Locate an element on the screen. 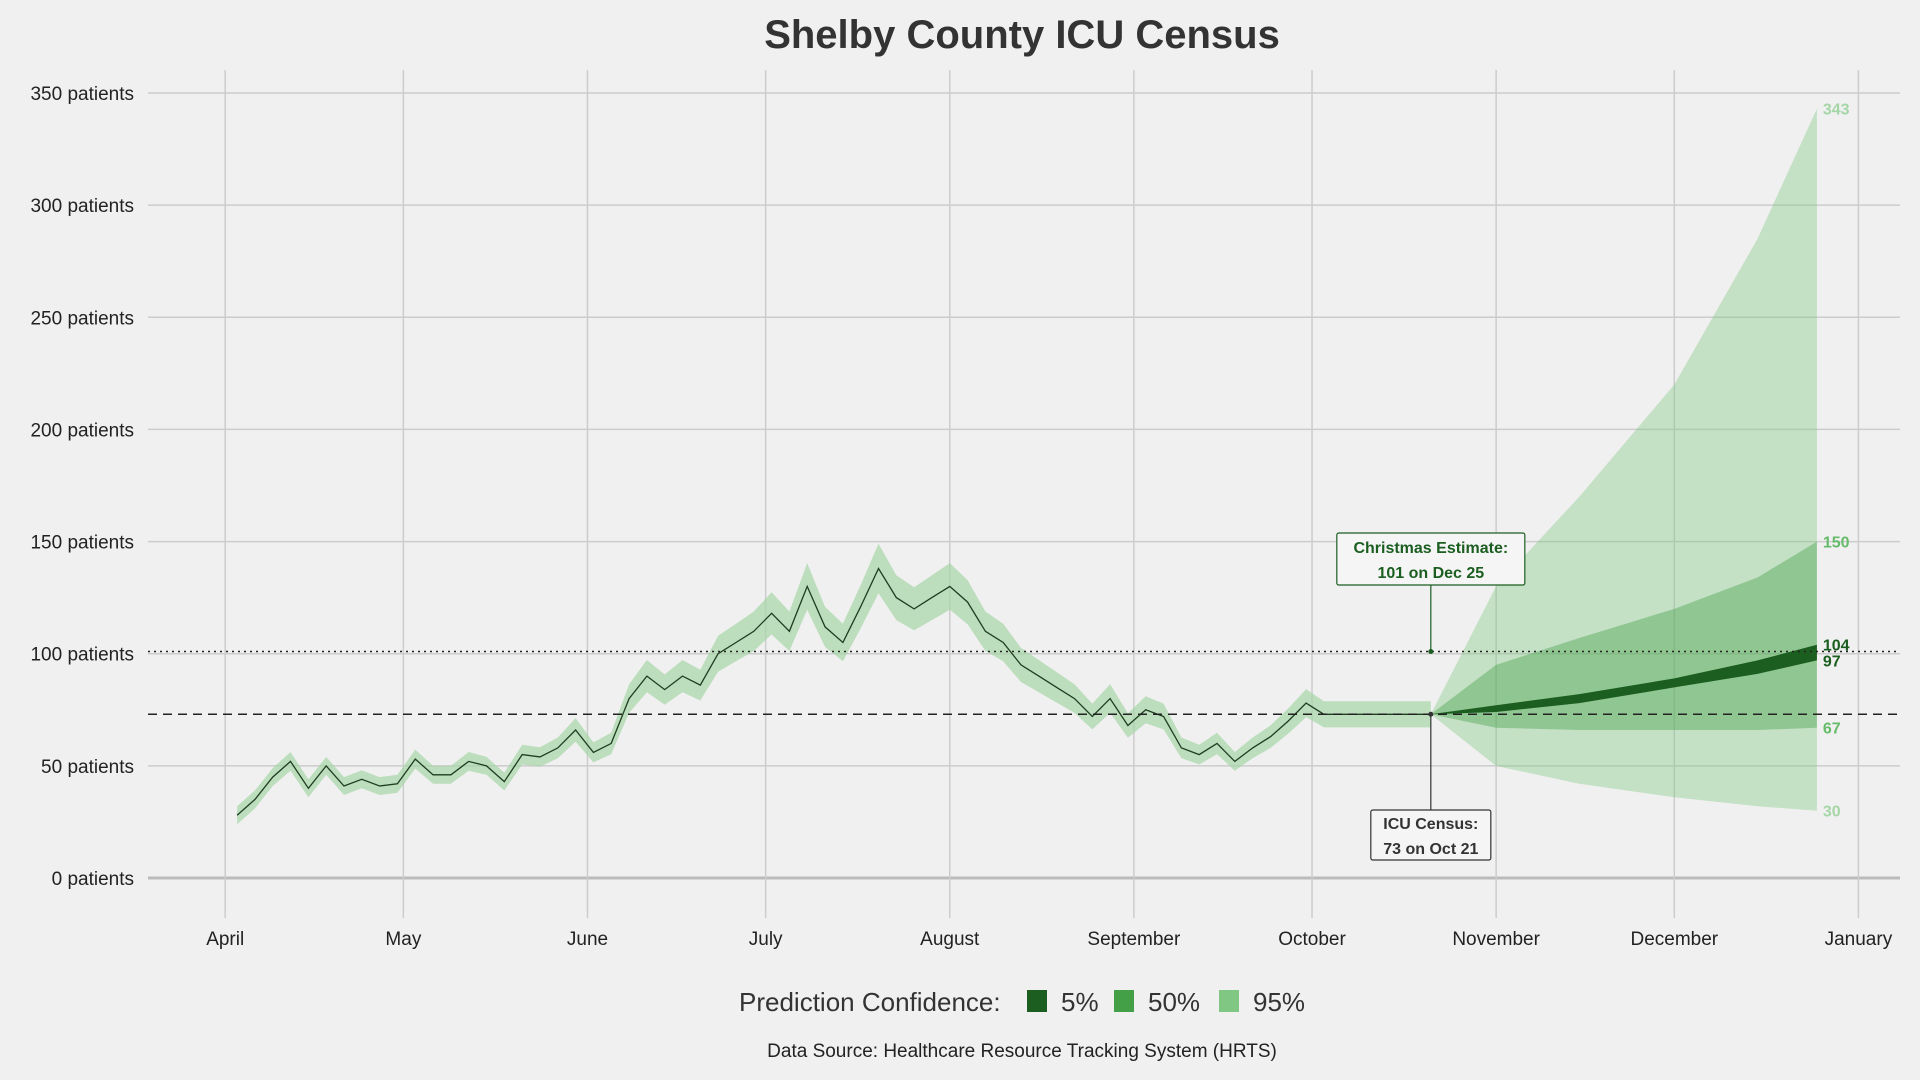  end-label: 104 is located at coordinates (1836, 646).